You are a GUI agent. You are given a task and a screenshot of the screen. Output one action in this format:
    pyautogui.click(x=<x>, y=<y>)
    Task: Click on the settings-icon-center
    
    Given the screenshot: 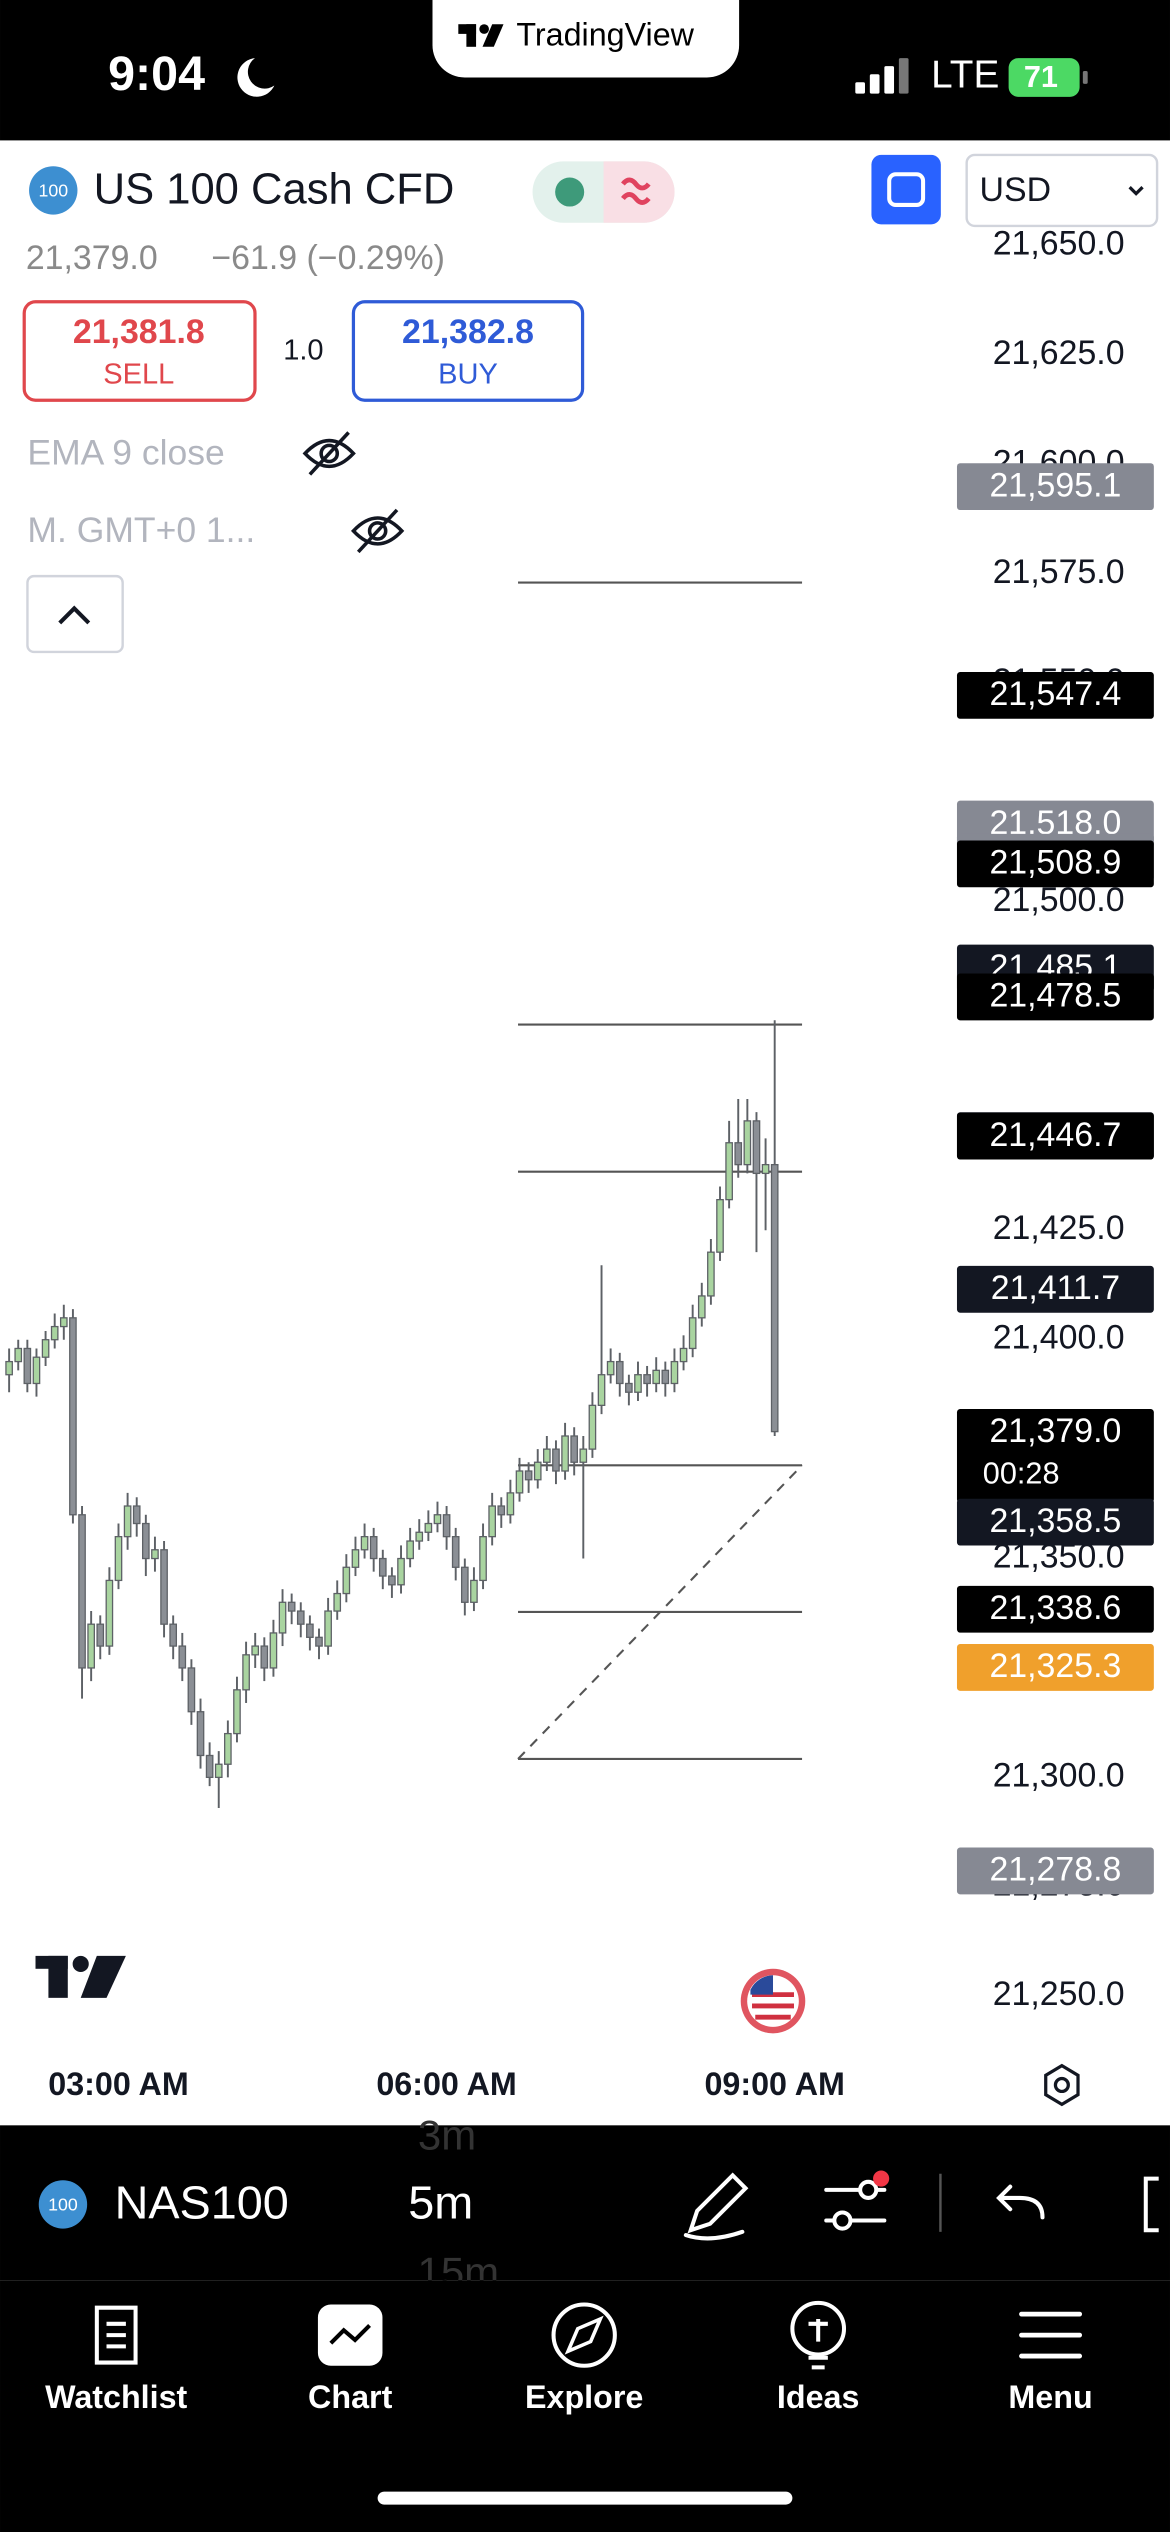 What is the action you would take?
    pyautogui.click(x=1061, y=2085)
    